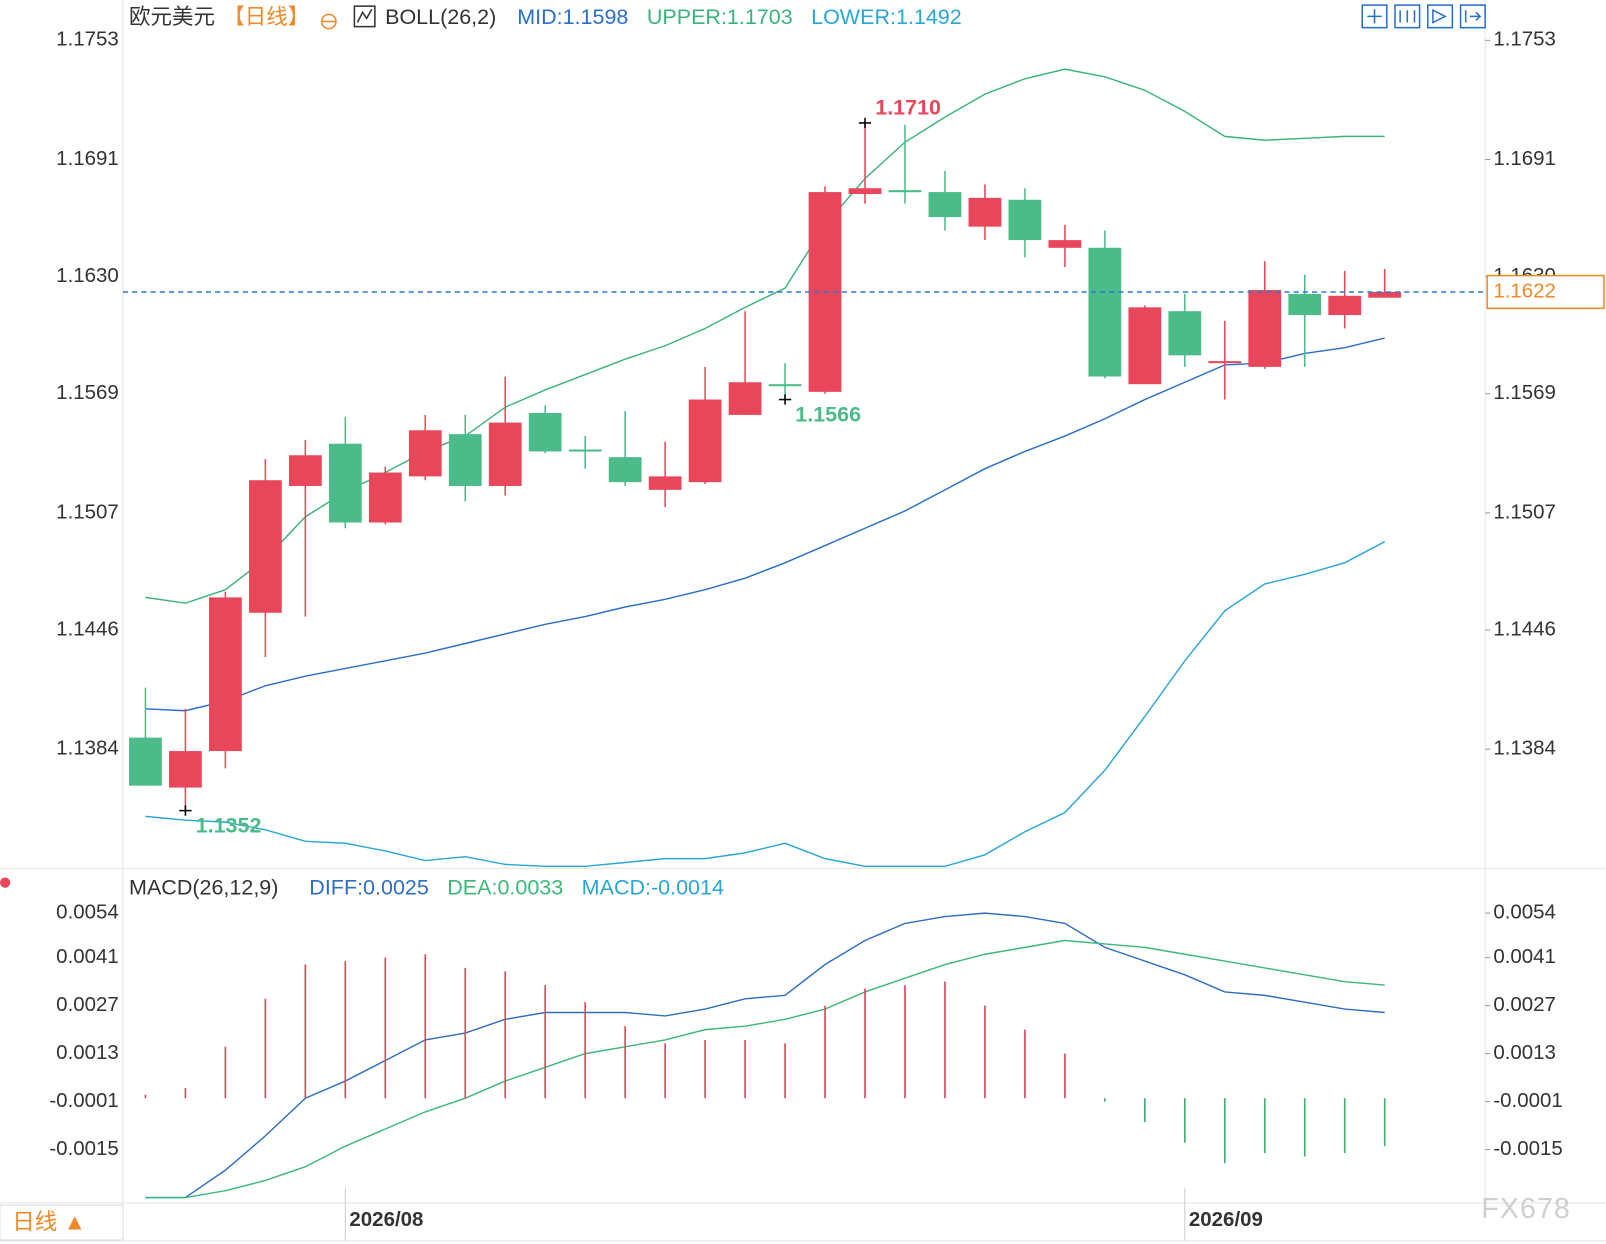 The image size is (1606, 1244). I want to click on y-tick-label: 1.1753, so click(87, 39).